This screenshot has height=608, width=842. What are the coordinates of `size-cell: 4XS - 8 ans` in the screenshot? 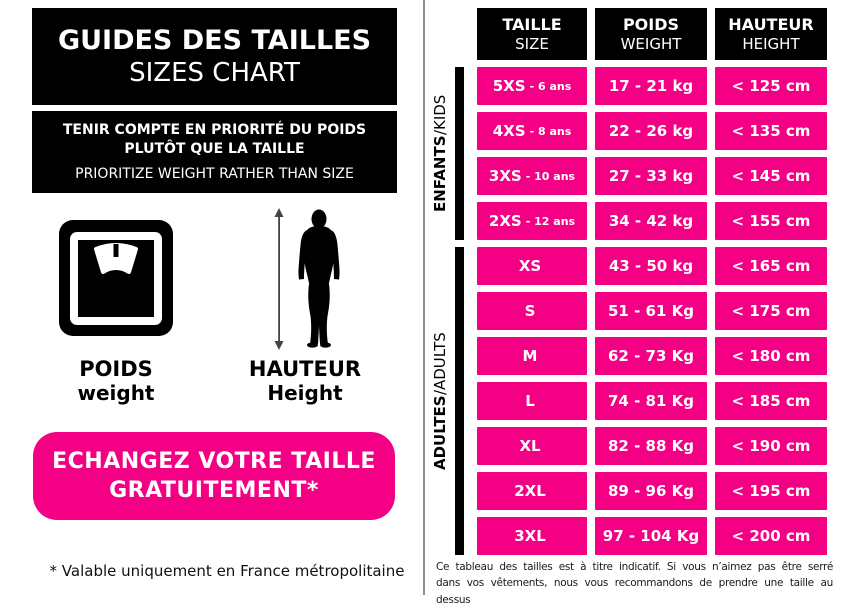 It's located at (532, 131).